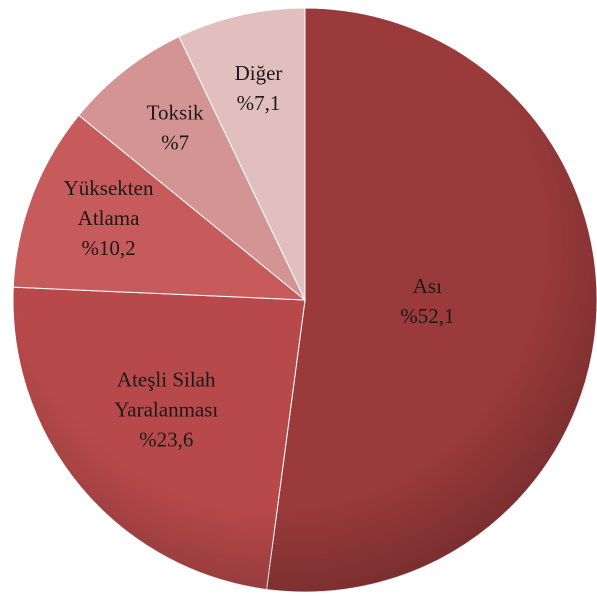 Image resolution: width=597 pixels, height=596 pixels. What do you see at coordinates (259, 73) in the screenshot?
I see `category-label: Diğer` at bounding box center [259, 73].